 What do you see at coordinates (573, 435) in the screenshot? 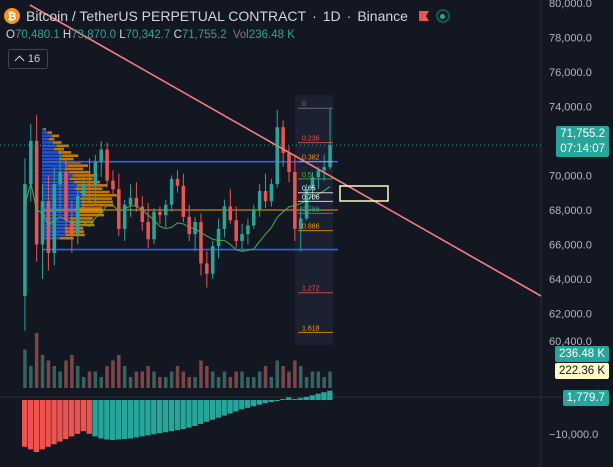
I see `oscillator-axis-tick: −10,000.0` at bounding box center [573, 435].